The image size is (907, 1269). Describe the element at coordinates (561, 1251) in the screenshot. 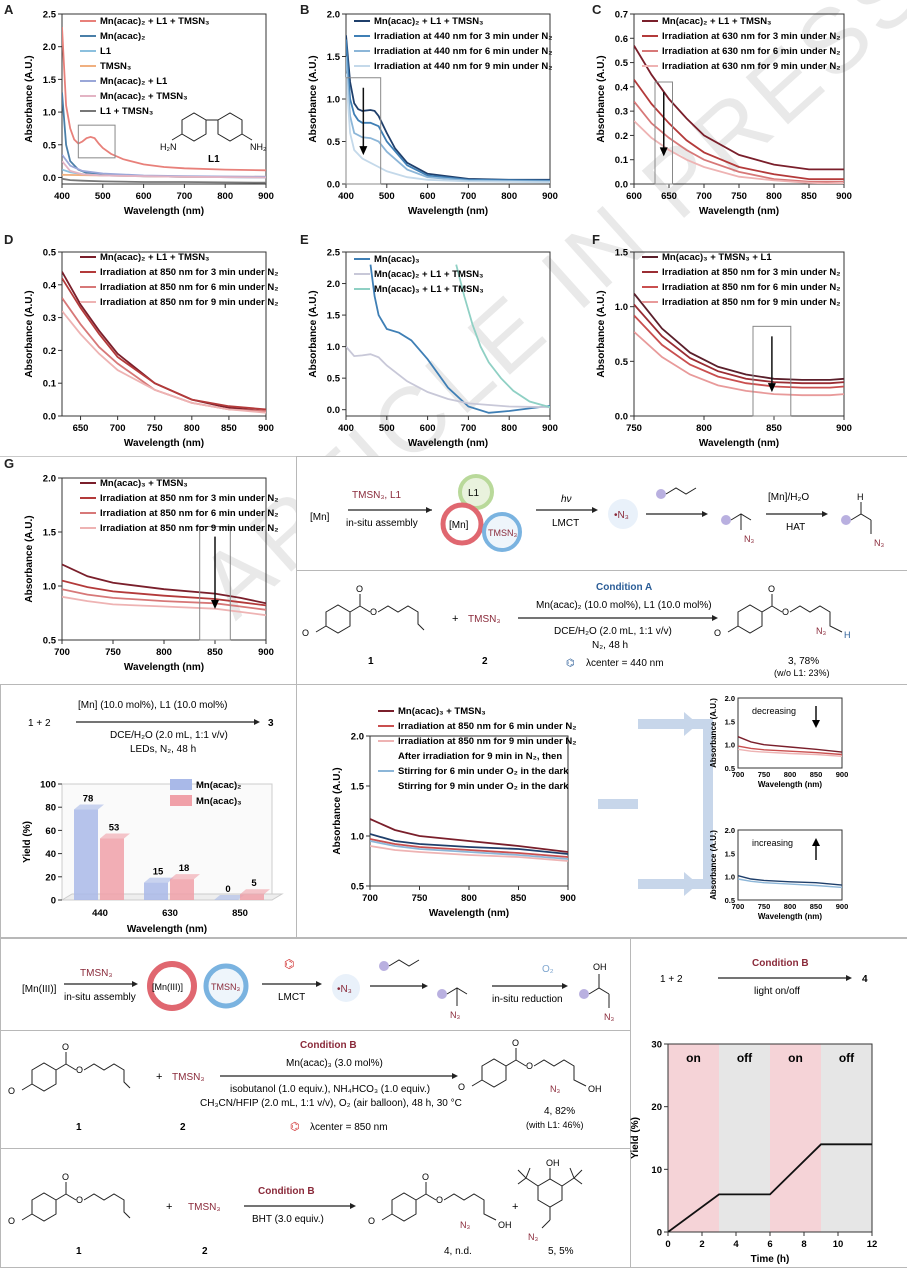

I see `n-product5: 5, 5%` at that location.